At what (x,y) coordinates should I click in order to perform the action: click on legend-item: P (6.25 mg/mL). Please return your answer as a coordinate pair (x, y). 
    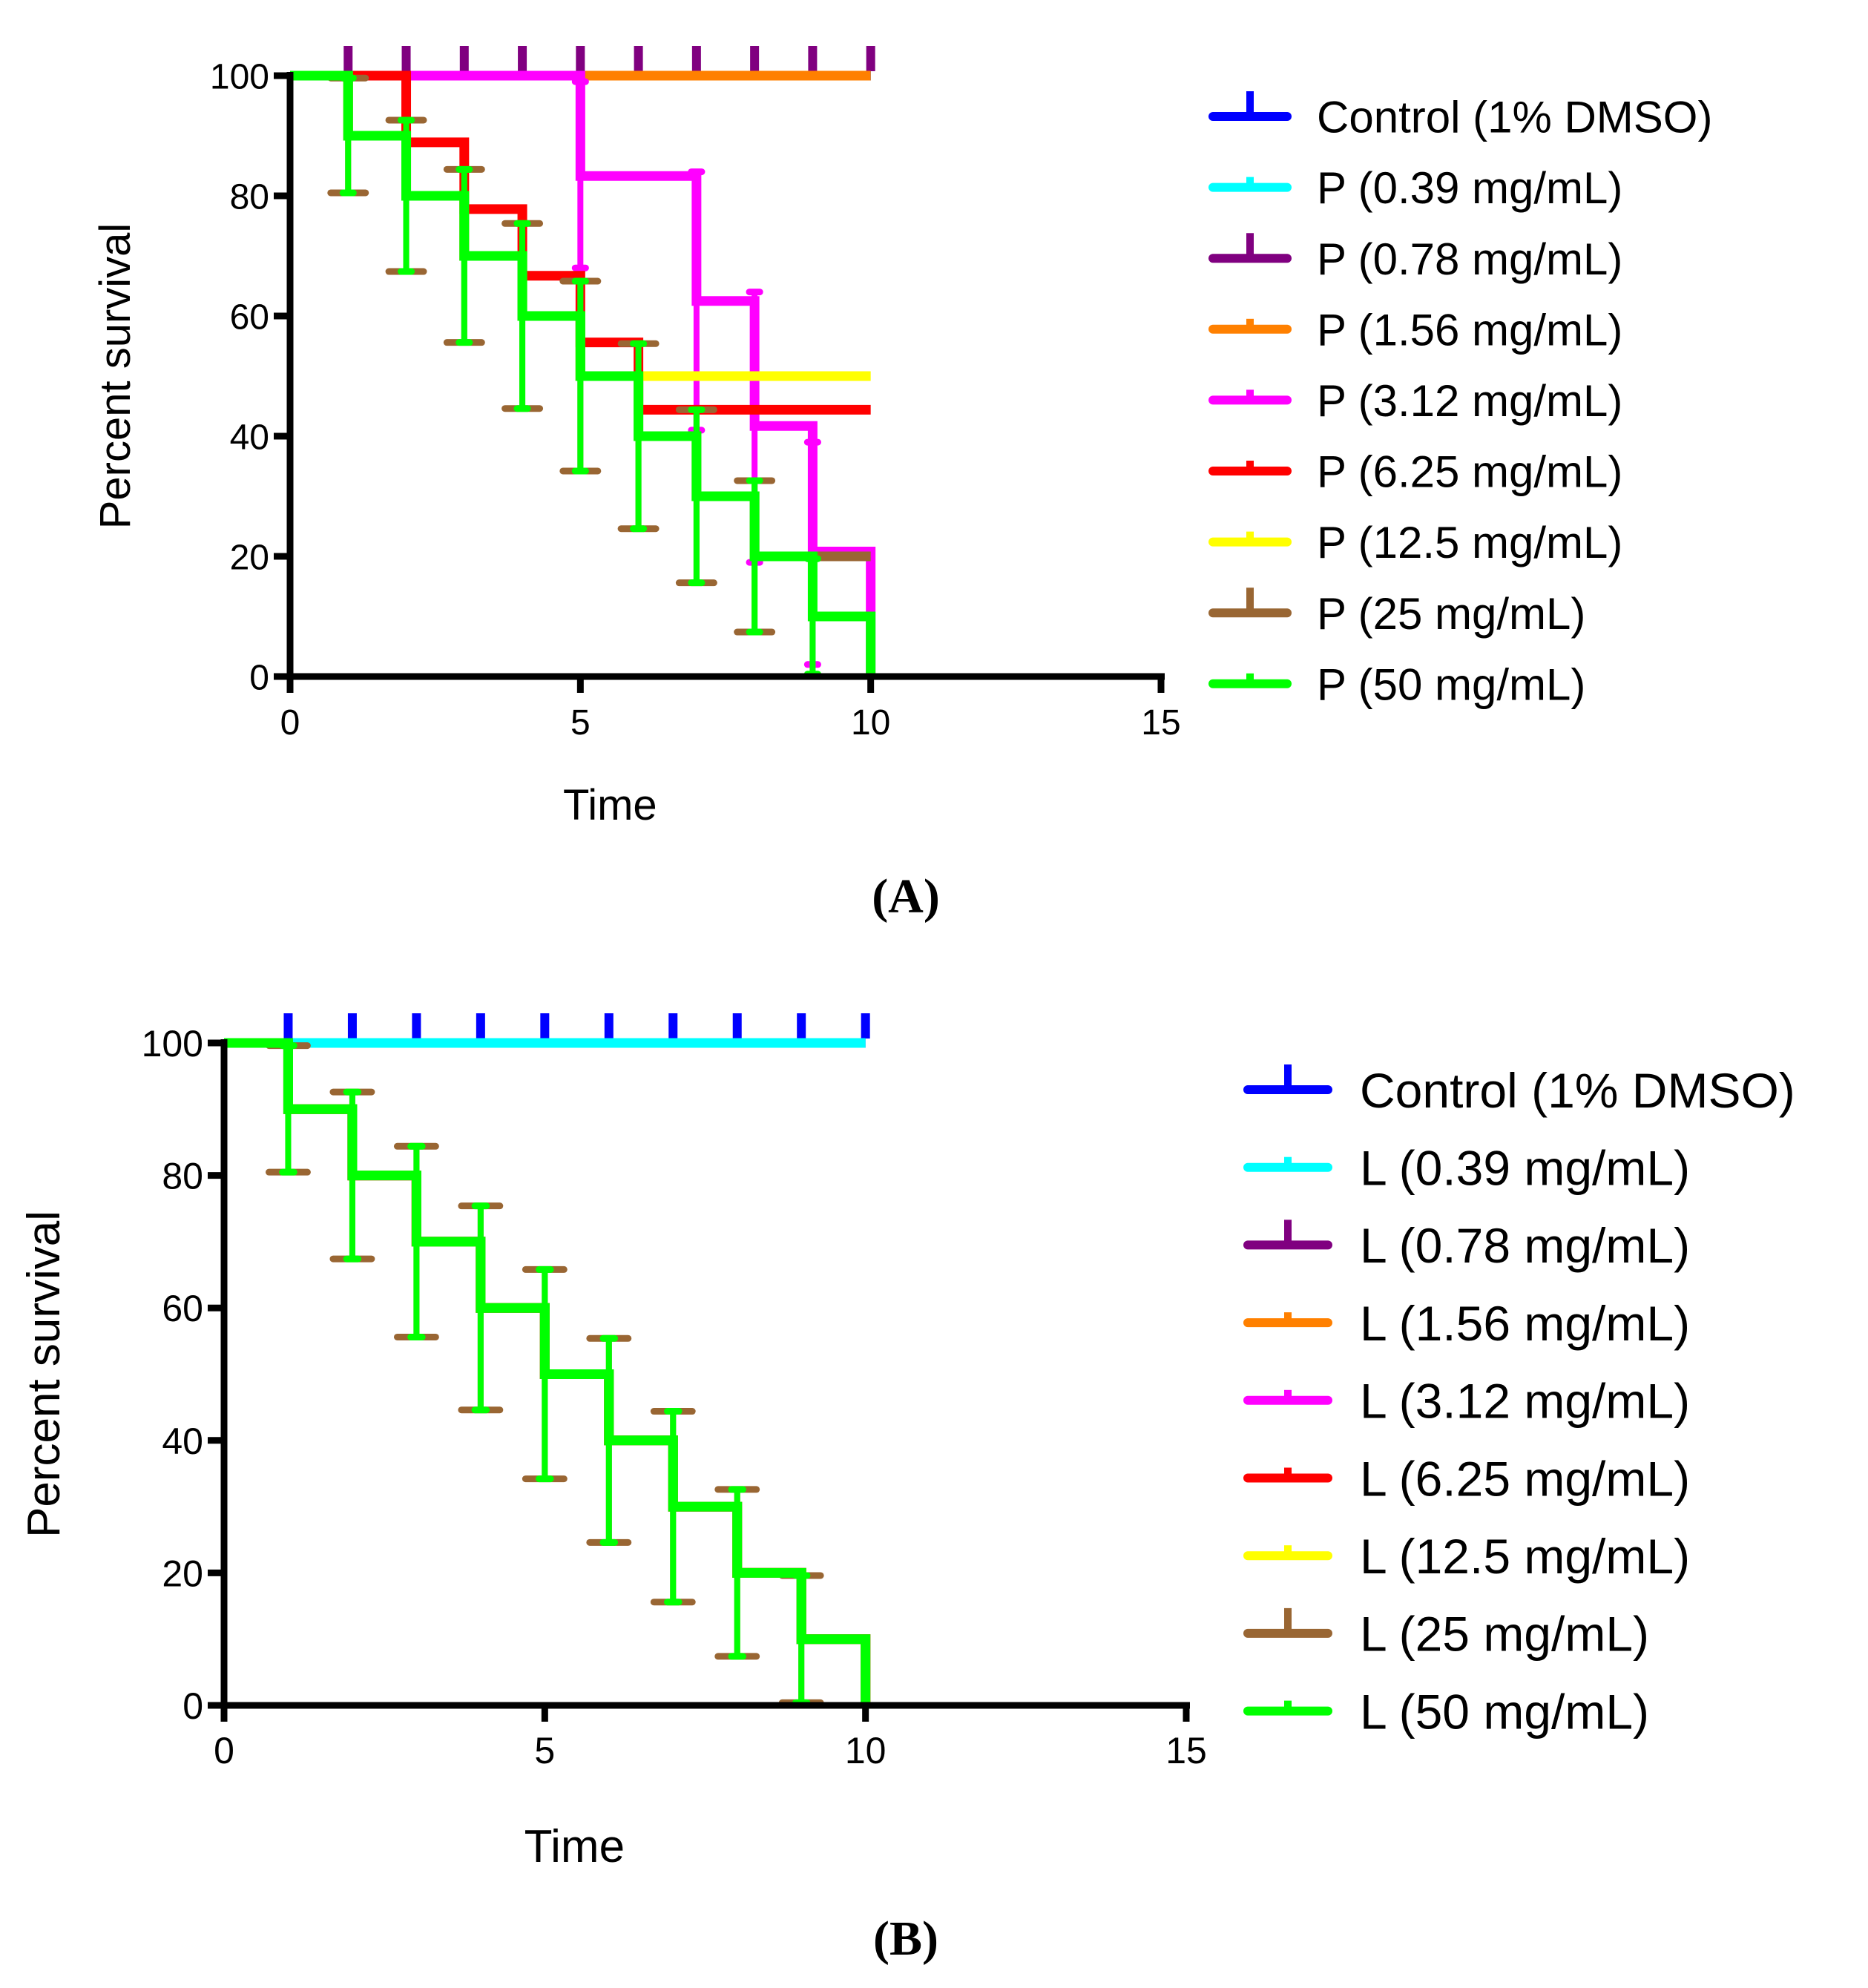
    Looking at the image, I should click on (1415, 472).